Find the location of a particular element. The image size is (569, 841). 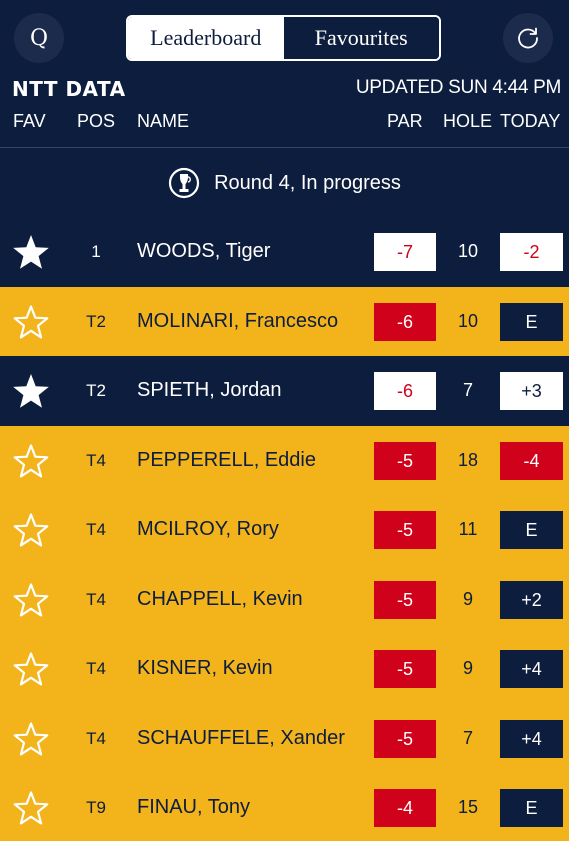

today-score: -2 is located at coordinates (531, 252).